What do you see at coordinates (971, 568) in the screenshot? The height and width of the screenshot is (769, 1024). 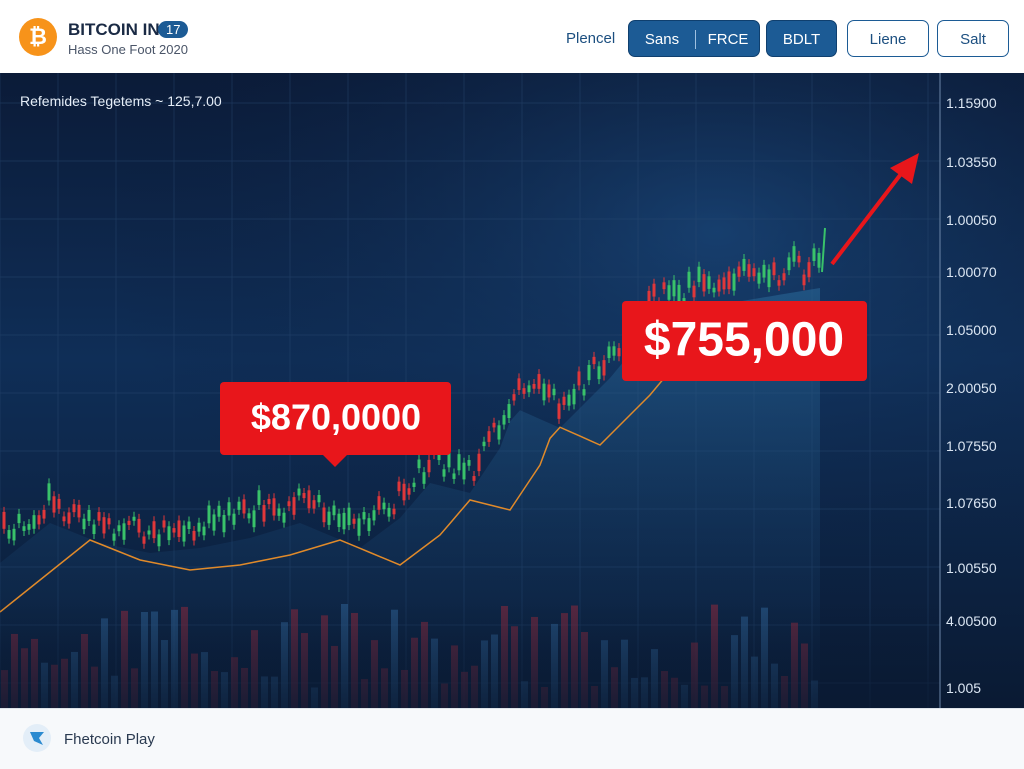 I see `axis-label: 1.00550` at bounding box center [971, 568].